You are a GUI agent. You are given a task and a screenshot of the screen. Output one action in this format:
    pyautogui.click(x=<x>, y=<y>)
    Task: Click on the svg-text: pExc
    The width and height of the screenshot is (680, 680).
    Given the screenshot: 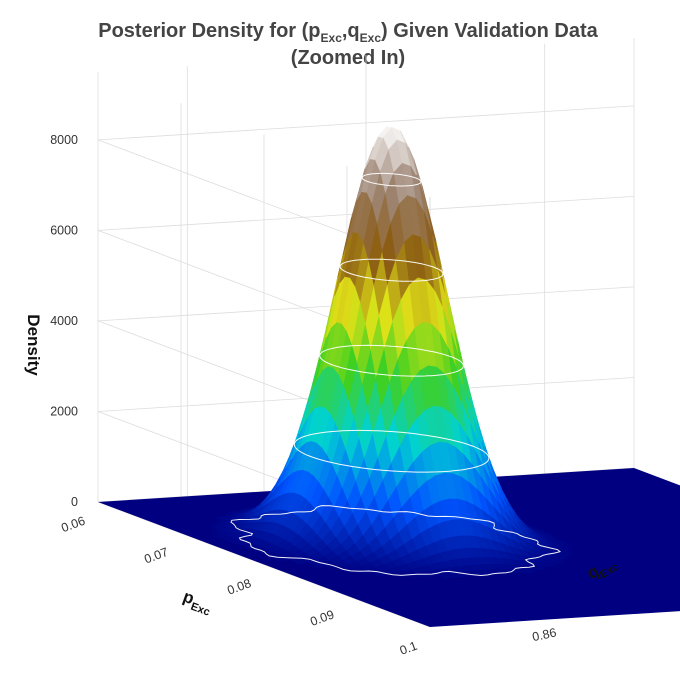 What is the action you would take?
    pyautogui.click(x=197, y=603)
    